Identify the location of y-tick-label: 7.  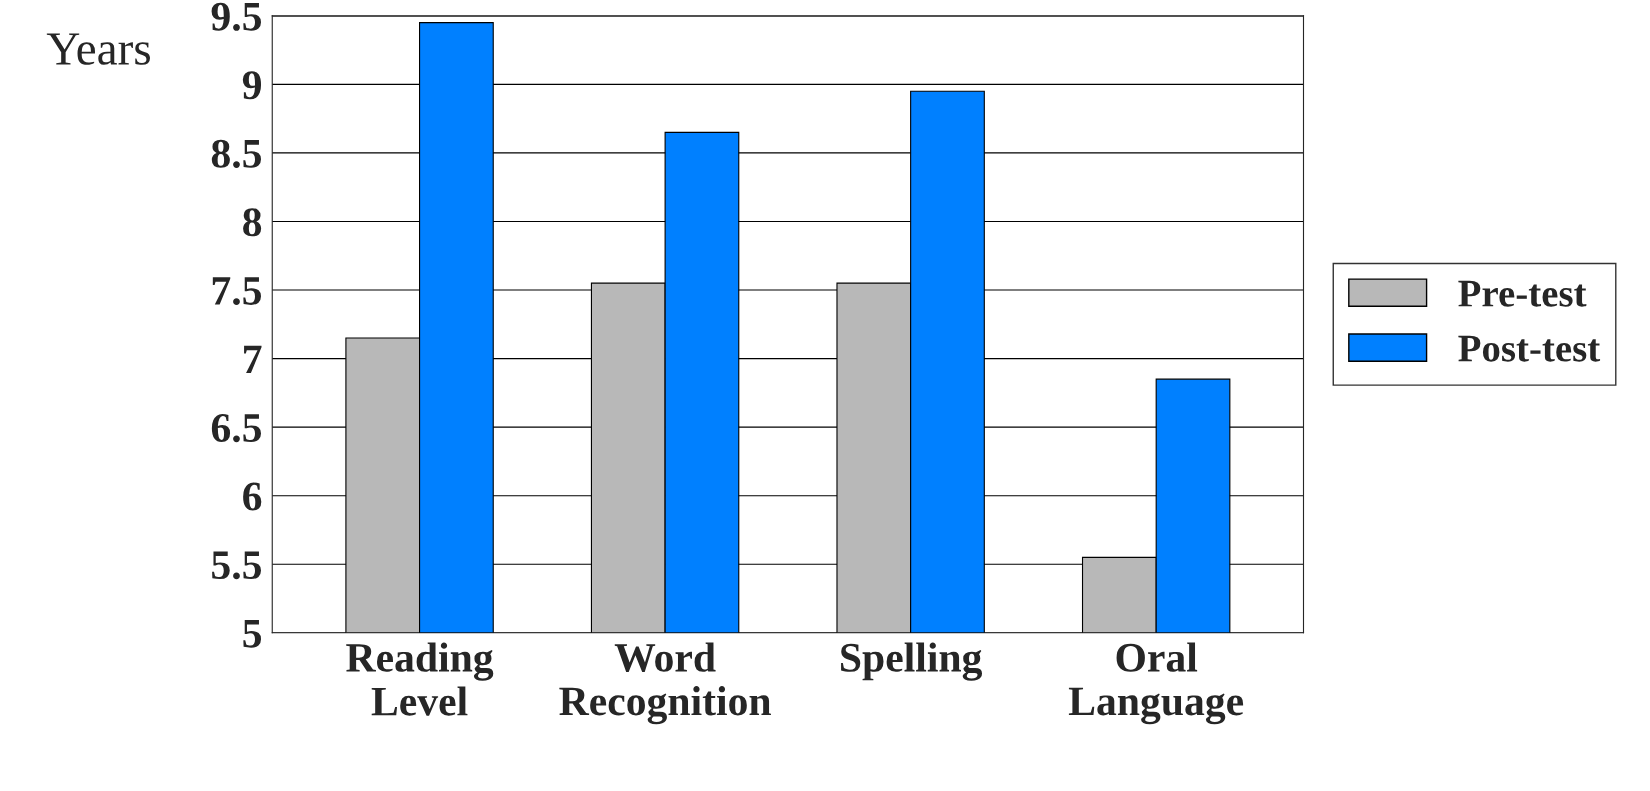
(253, 359).